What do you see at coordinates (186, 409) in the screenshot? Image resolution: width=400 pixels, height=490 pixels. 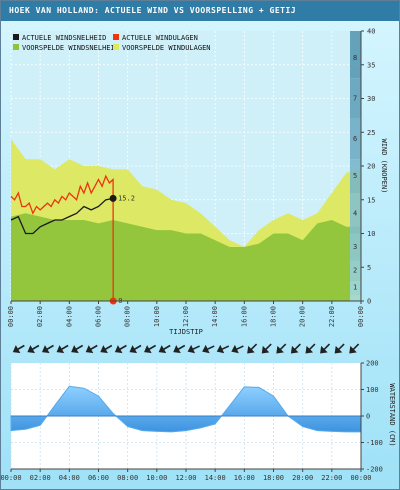 I see `tide-area` at bounding box center [186, 409].